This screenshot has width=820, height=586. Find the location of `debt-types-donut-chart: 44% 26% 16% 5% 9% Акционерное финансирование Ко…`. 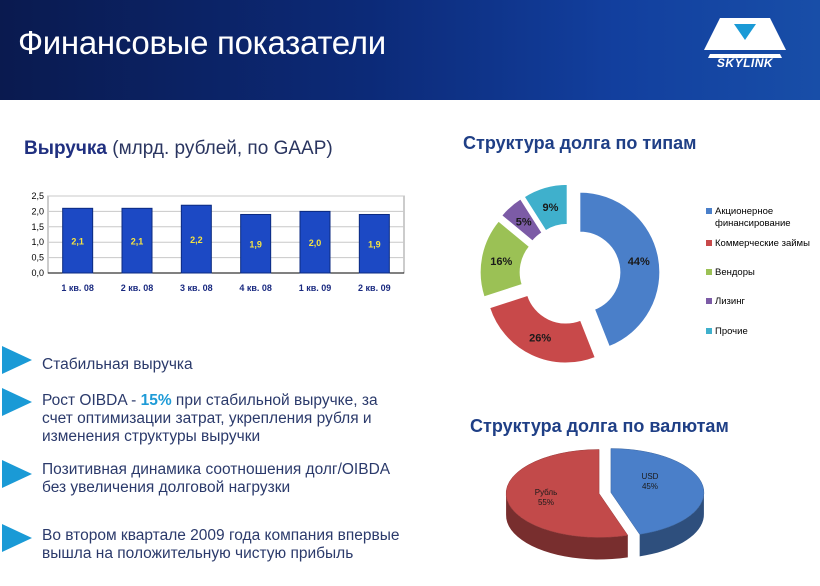

debt-types-donut-chart: 44% 26% 16% 5% 9% Акционерное финансирование Ко… is located at coordinates (644, 273).